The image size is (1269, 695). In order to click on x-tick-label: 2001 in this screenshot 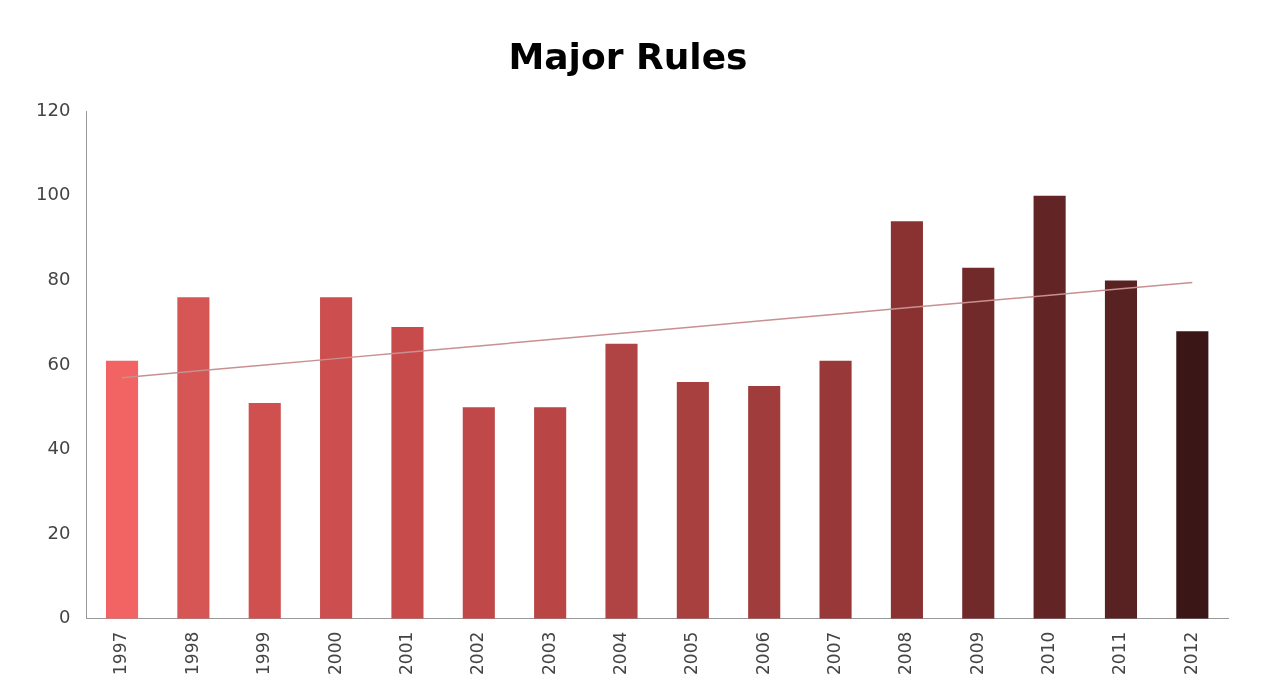, I will do `click(405, 653)`.